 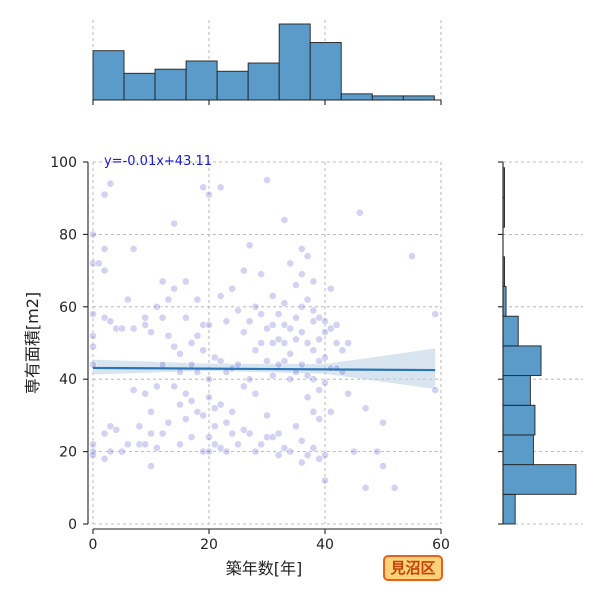 What do you see at coordinates (63, 163) in the screenshot?
I see `y-tick-label: 100` at bounding box center [63, 163].